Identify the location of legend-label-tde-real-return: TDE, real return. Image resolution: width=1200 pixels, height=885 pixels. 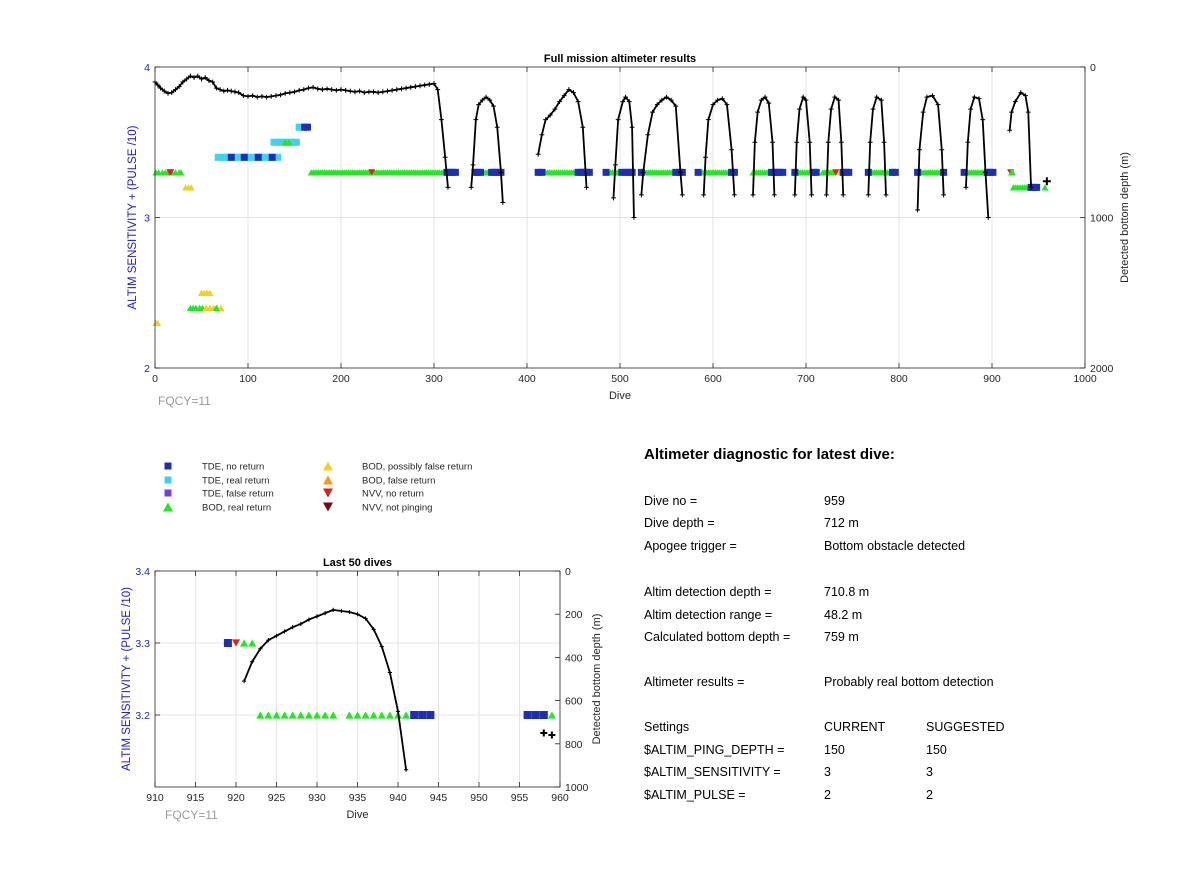
(236, 481).